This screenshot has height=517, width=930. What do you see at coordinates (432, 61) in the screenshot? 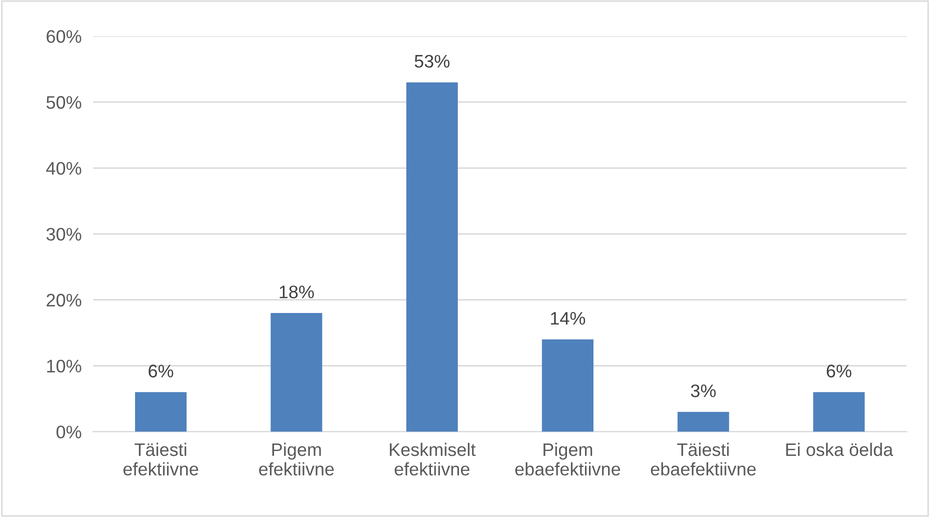
I see `data-label: 53%` at bounding box center [432, 61].